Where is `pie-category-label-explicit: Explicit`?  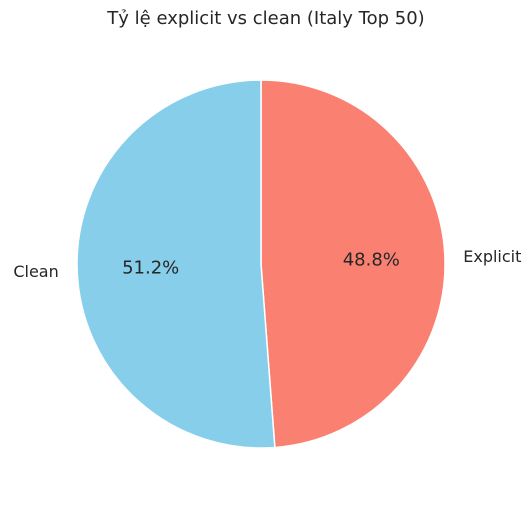 pie-category-label-explicit: Explicit is located at coordinates (492, 256).